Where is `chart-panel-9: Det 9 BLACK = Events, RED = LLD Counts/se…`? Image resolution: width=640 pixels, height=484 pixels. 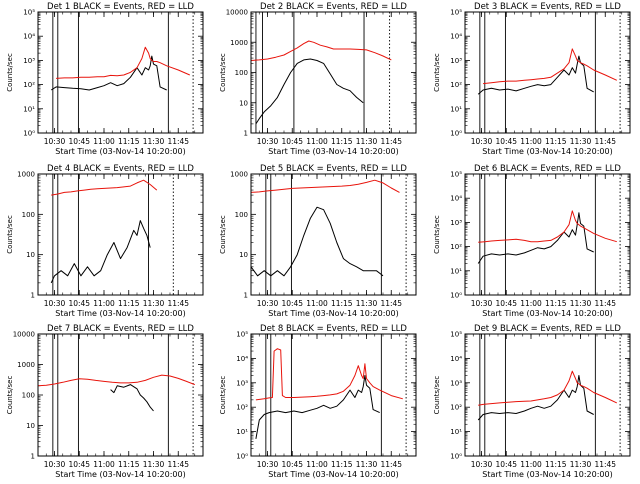
chart-panel-9: Det 9 BLACK = Events, RED = LLD Counts/se… is located at coordinates (532, 401).